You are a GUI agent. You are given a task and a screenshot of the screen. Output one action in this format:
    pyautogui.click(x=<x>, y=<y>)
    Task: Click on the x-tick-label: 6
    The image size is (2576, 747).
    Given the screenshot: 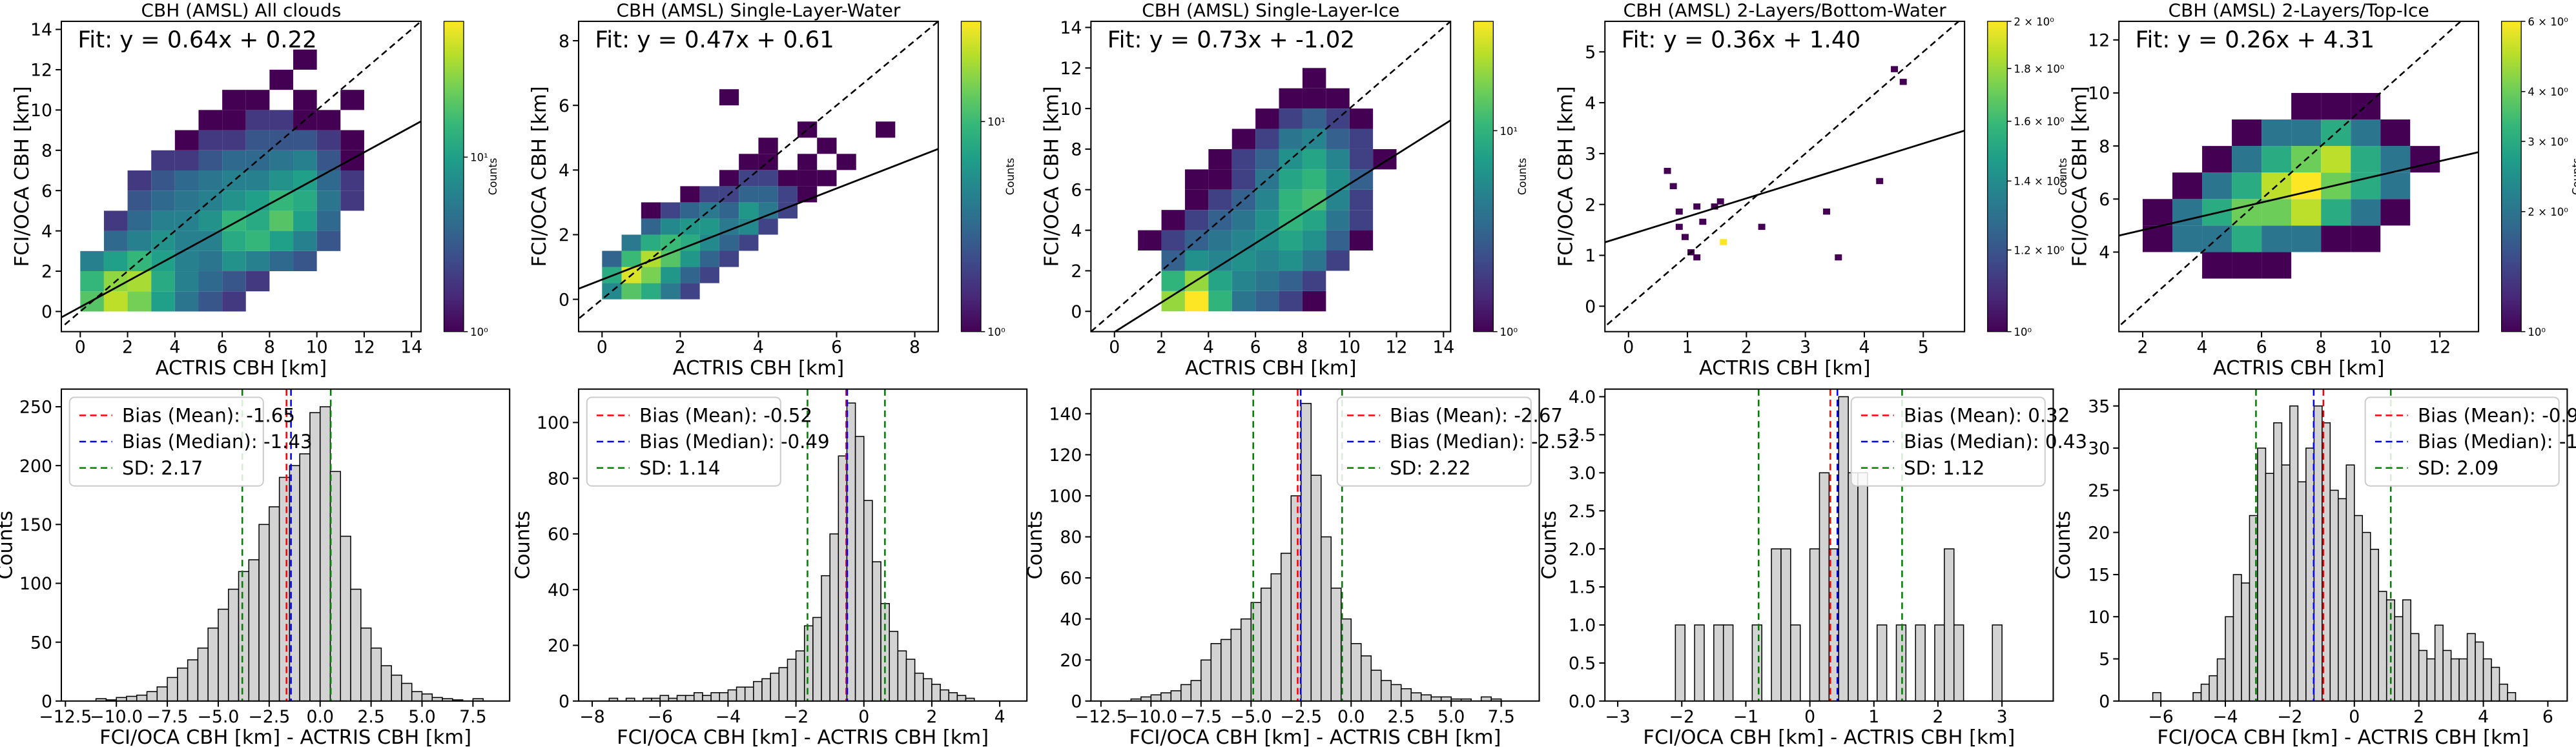 What is the action you would take?
    pyautogui.click(x=1255, y=348)
    